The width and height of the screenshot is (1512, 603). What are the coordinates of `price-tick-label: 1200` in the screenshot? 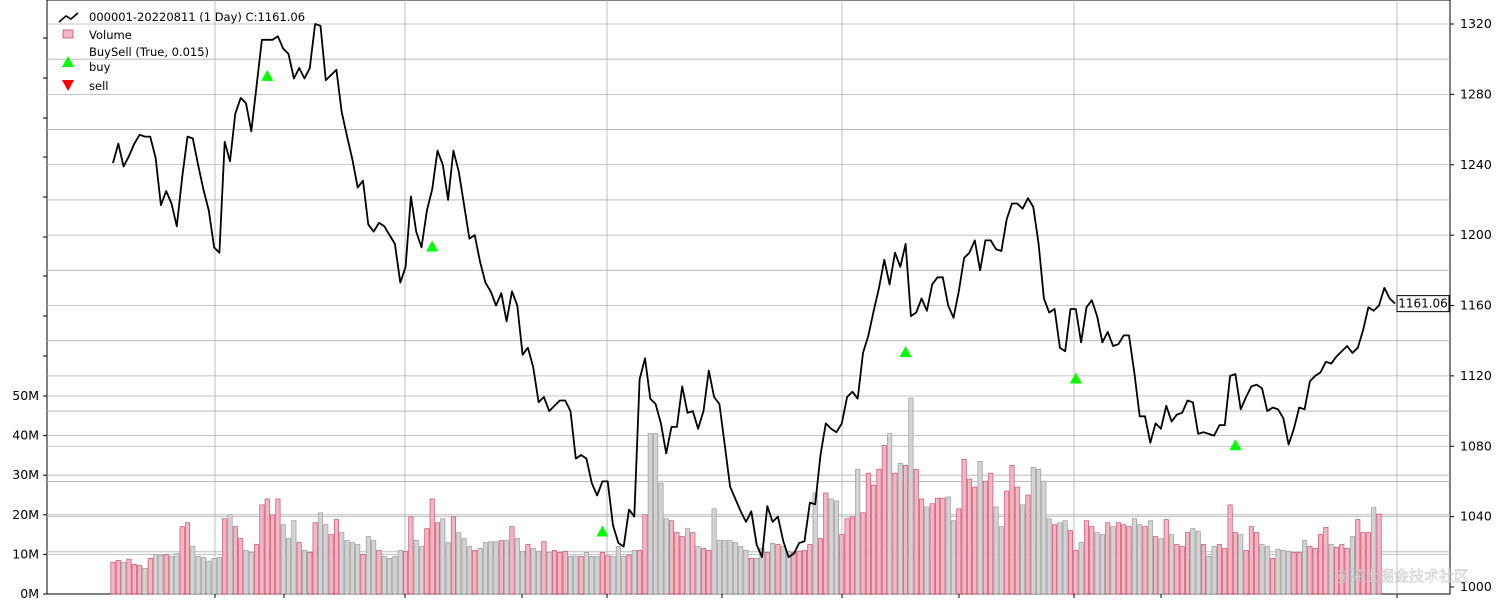 It's located at (1476, 234).